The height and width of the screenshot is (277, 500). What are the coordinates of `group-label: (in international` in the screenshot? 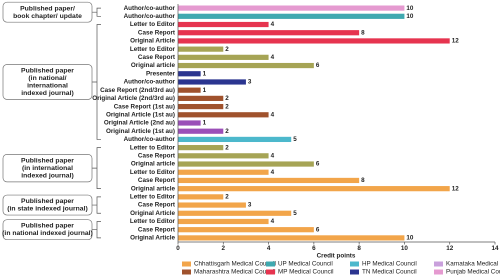 It's located at (47, 168).